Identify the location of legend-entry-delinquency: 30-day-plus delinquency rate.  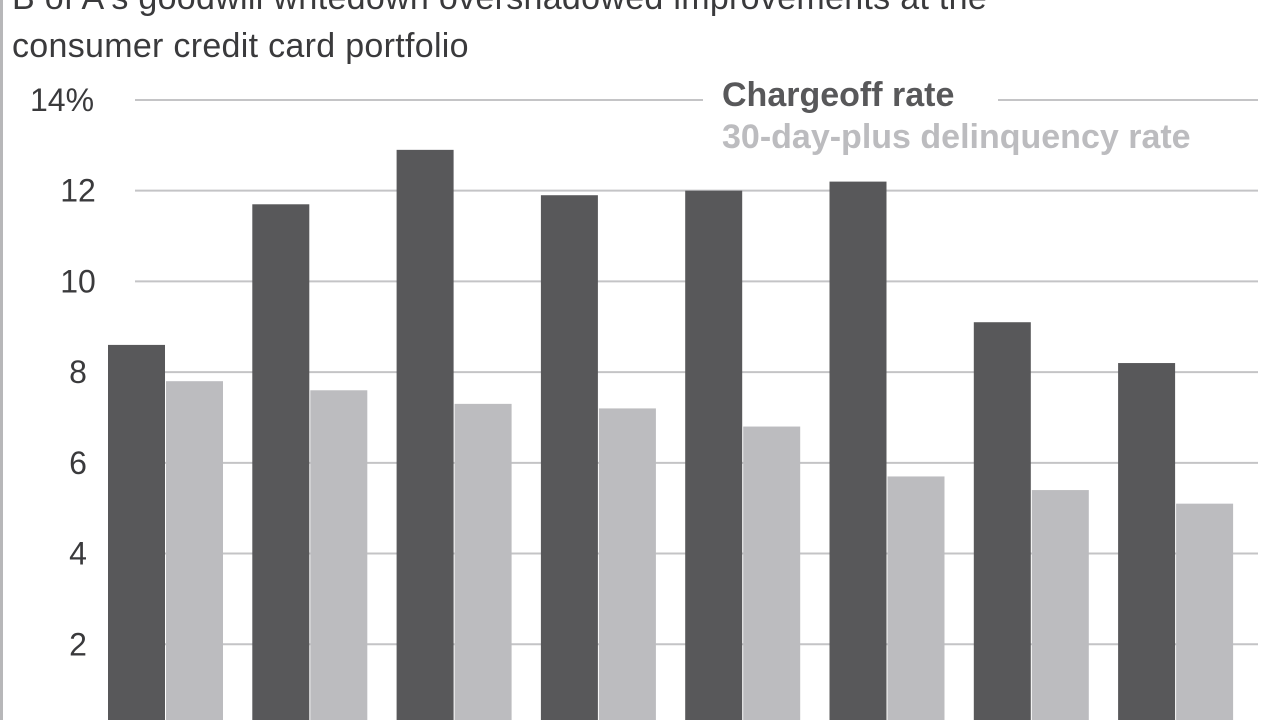
(956, 137).